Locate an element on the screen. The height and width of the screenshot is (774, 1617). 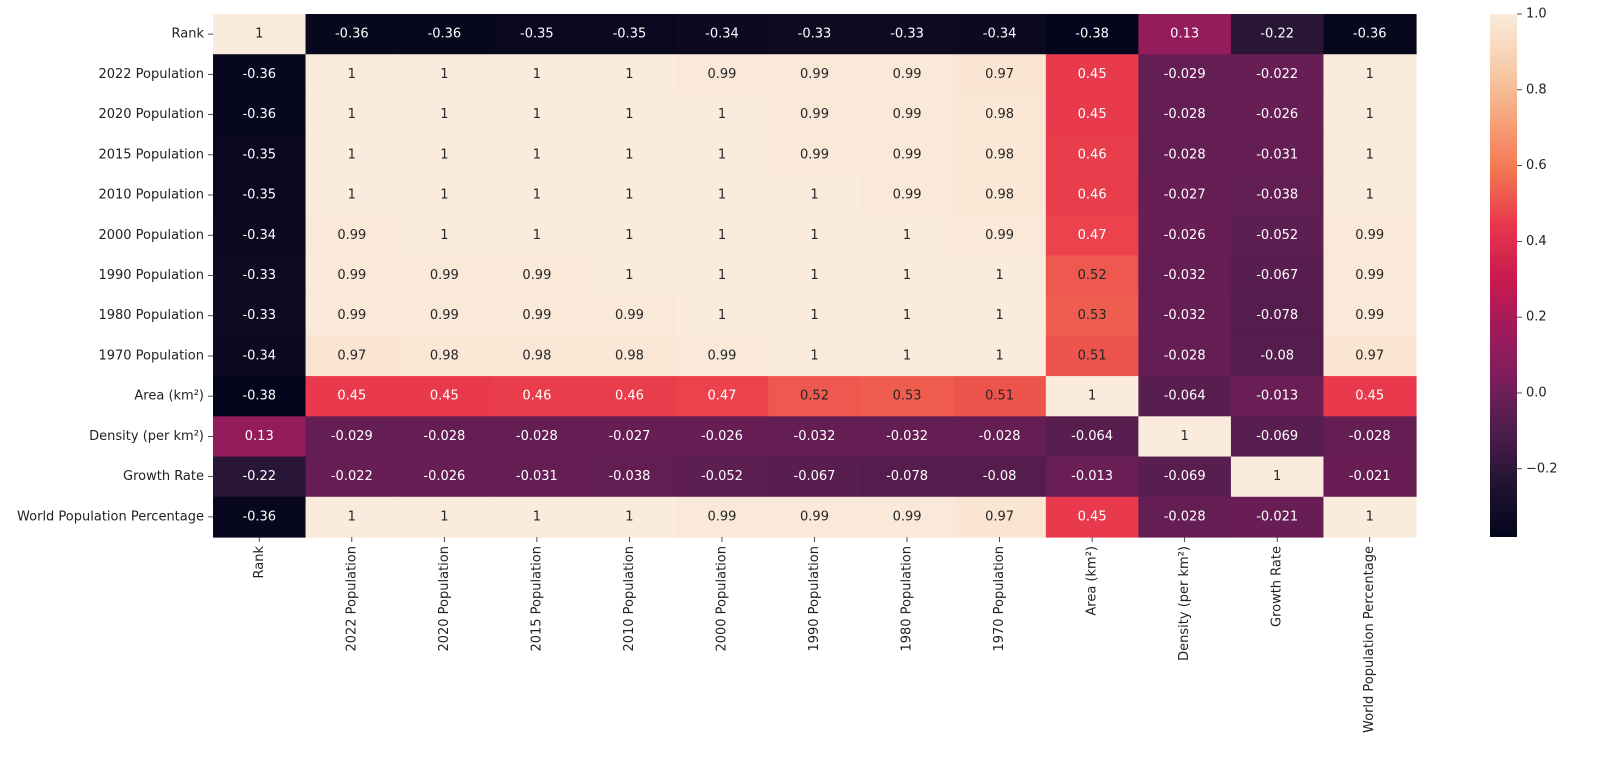
cell-value-label: -0.33 is located at coordinates (259, 315).